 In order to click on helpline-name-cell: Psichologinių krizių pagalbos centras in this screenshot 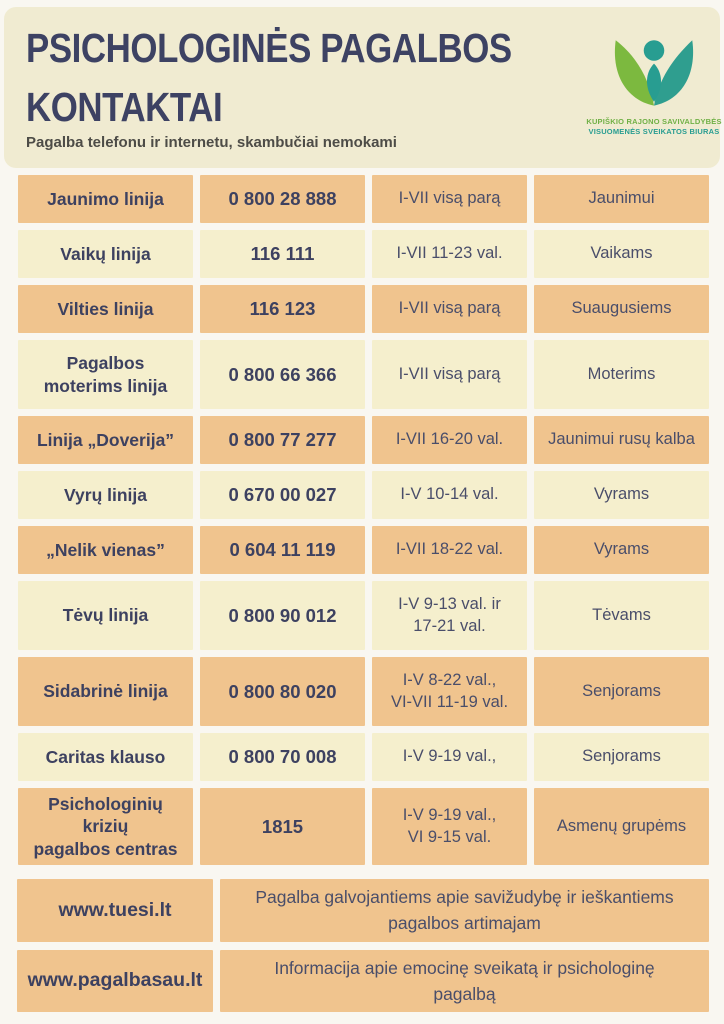, I will do `click(105, 827)`.